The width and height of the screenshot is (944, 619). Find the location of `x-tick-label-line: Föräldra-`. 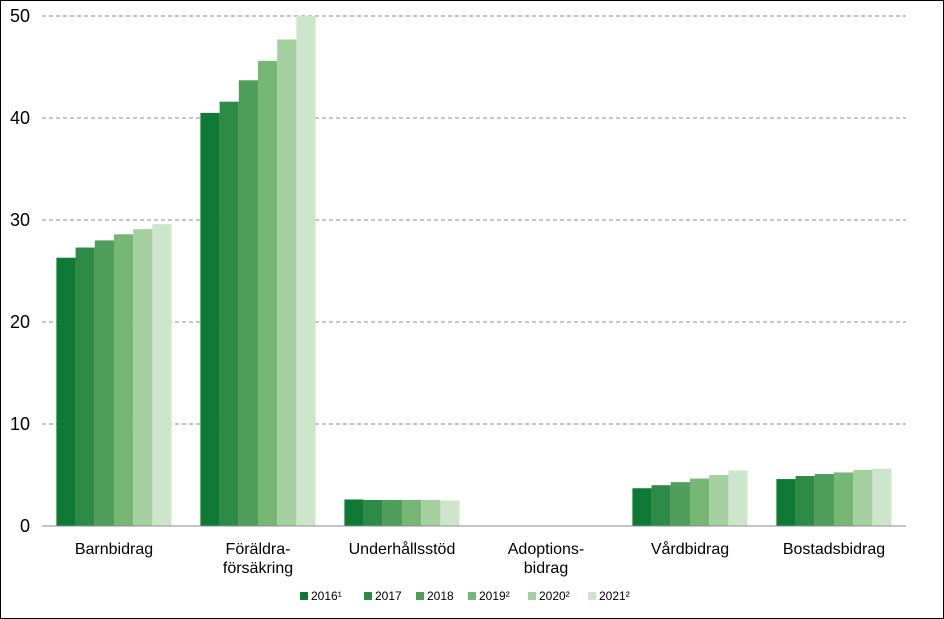

x-tick-label-line: Föräldra- is located at coordinates (258, 549).